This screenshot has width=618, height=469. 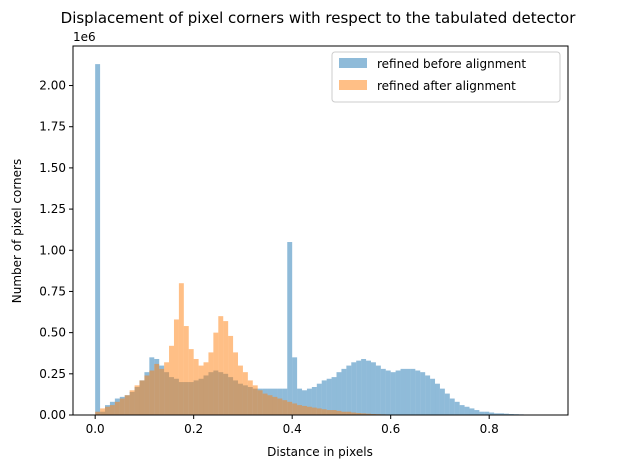 What do you see at coordinates (84, 37) in the screenshot?
I see `y-offset-label: 1e6` at bounding box center [84, 37].